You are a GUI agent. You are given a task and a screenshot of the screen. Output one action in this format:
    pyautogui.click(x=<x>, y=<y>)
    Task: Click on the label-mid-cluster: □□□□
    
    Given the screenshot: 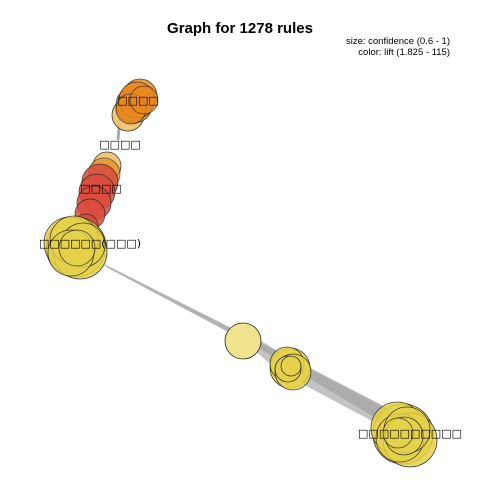 What is the action you would take?
    pyautogui.click(x=101, y=188)
    